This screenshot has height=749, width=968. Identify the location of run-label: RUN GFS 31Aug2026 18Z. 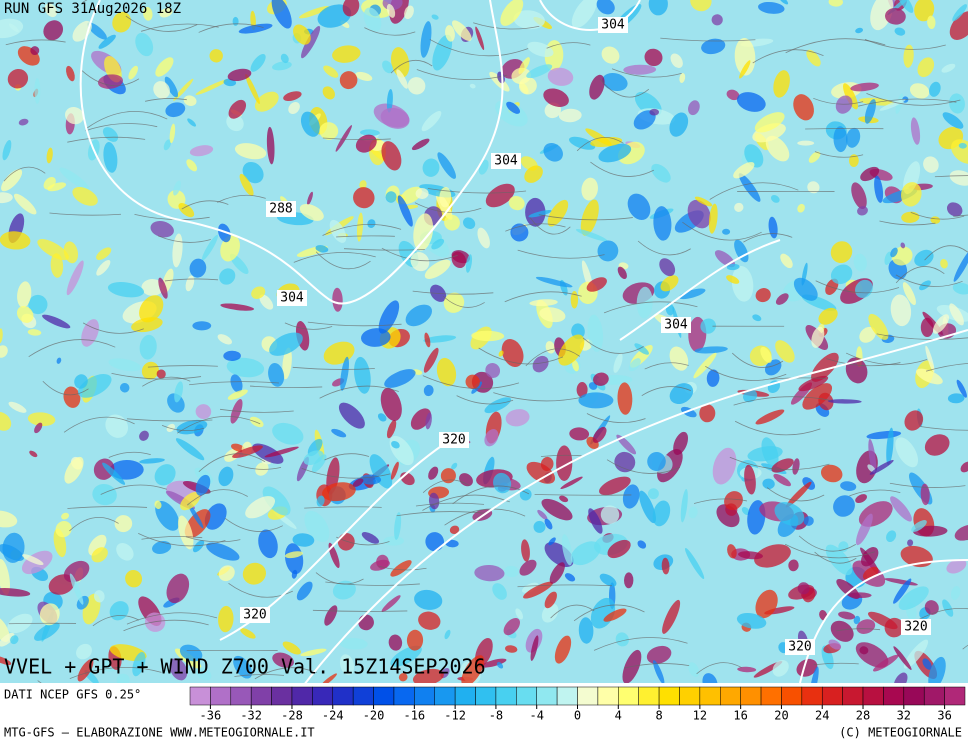
(92, 9).